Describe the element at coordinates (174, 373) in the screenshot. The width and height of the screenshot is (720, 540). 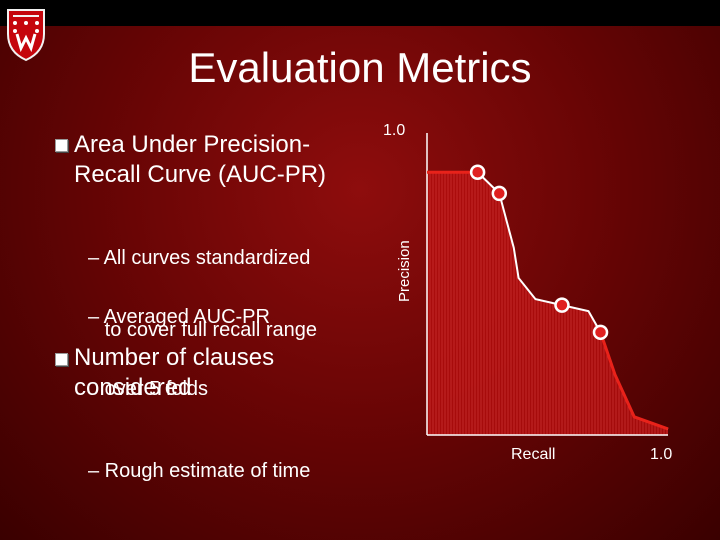
I see `bullet-2-text: Number of clauses considered` at that location.